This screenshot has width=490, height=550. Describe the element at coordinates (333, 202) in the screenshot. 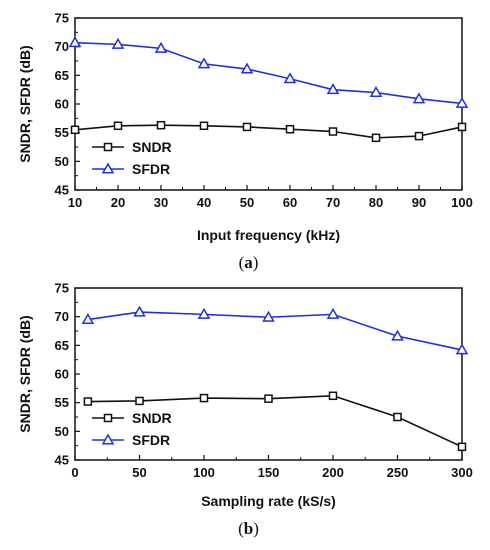

I see `x-tick-label: 70` at that location.